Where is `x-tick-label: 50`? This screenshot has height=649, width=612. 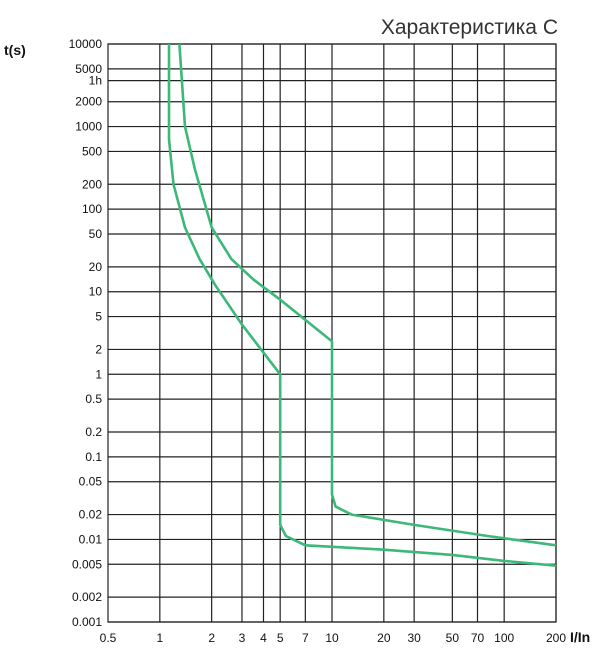 x-tick-label: 50 is located at coordinates (453, 638).